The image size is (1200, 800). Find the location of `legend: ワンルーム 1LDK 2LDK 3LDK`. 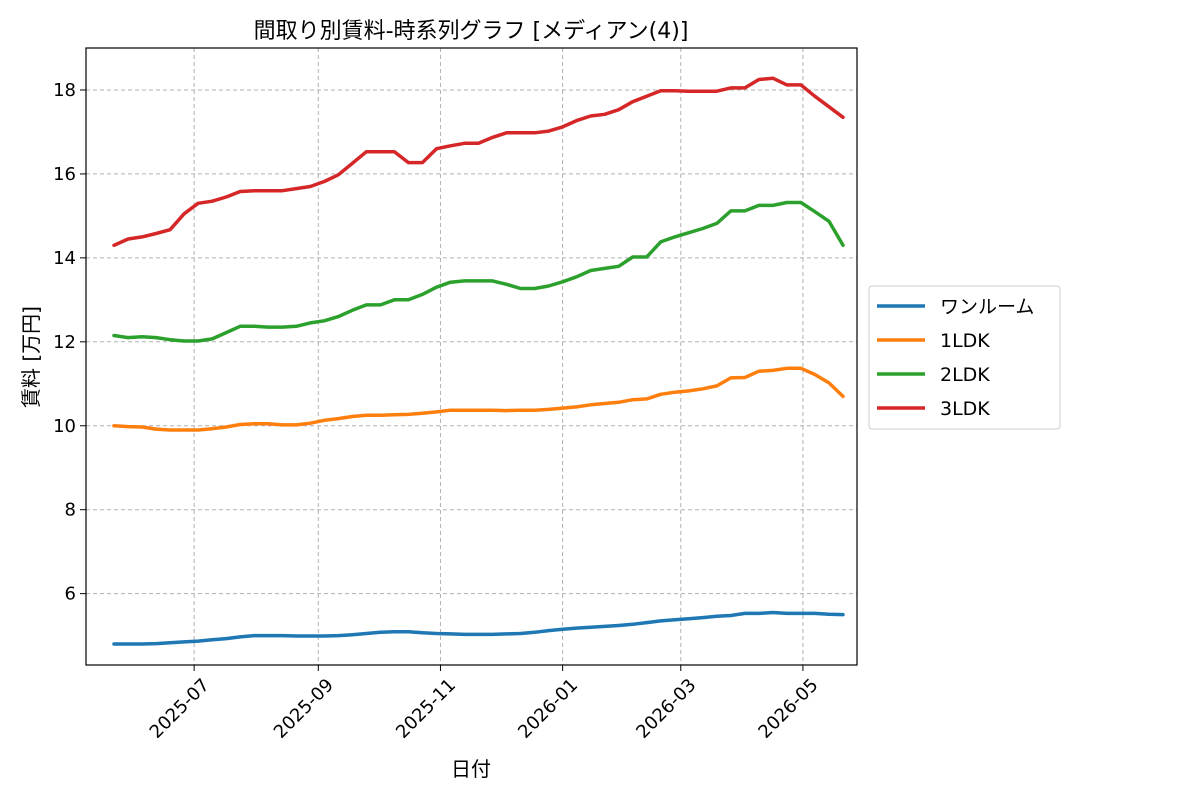

legend: ワンルーム 1LDK 2LDK 3LDK is located at coordinates (964, 357).